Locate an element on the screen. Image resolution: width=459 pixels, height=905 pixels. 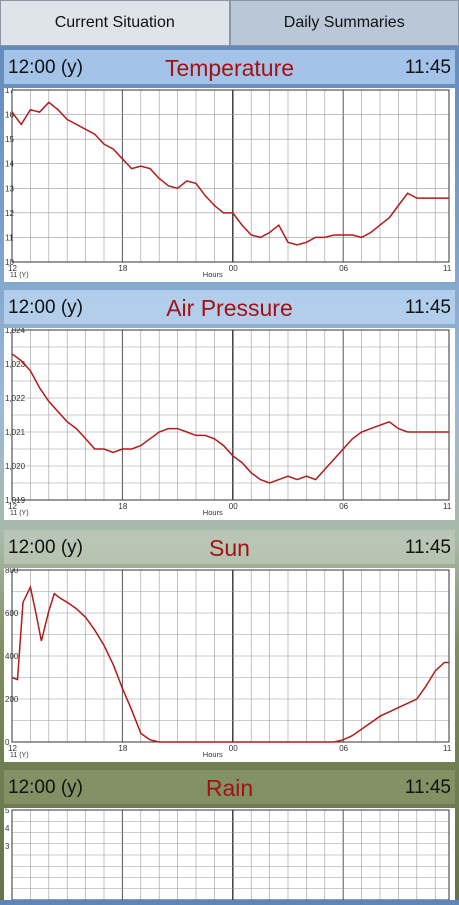
panel-title: Air Pressure is located at coordinates (229, 308).